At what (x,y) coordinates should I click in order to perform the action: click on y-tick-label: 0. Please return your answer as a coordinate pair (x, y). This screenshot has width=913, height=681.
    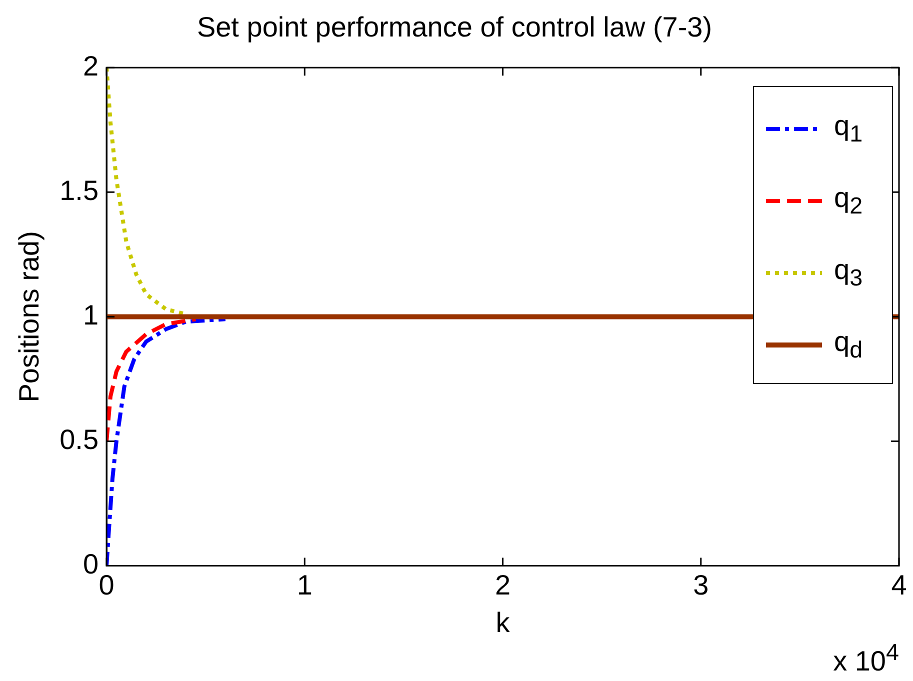
    Looking at the image, I should click on (90, 564).